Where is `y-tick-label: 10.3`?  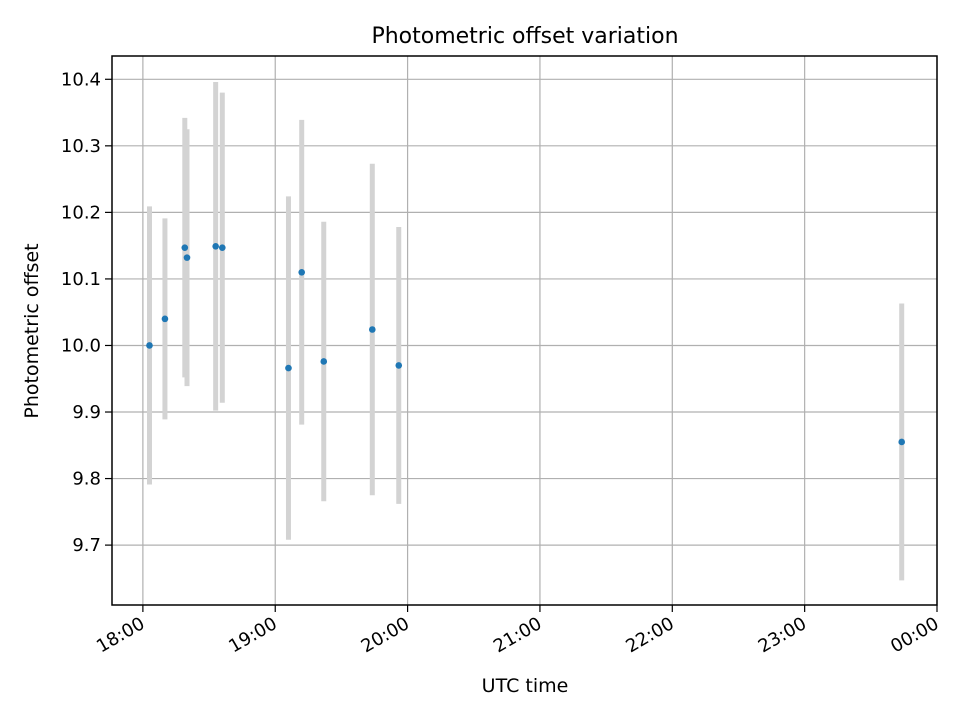
y-tick-label: 10.3 is located at coordinates (81, 146).